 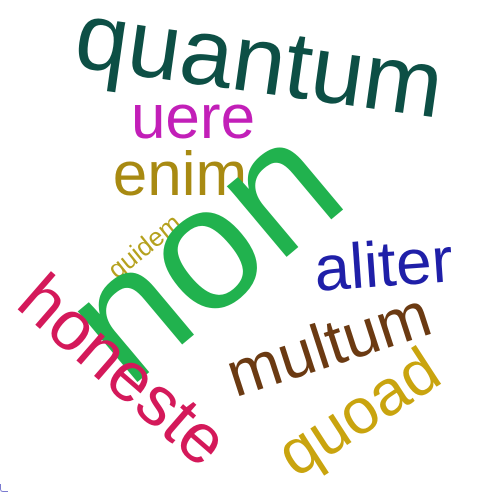 I want to click on word-enim: enim, so click(x=180, y=174).